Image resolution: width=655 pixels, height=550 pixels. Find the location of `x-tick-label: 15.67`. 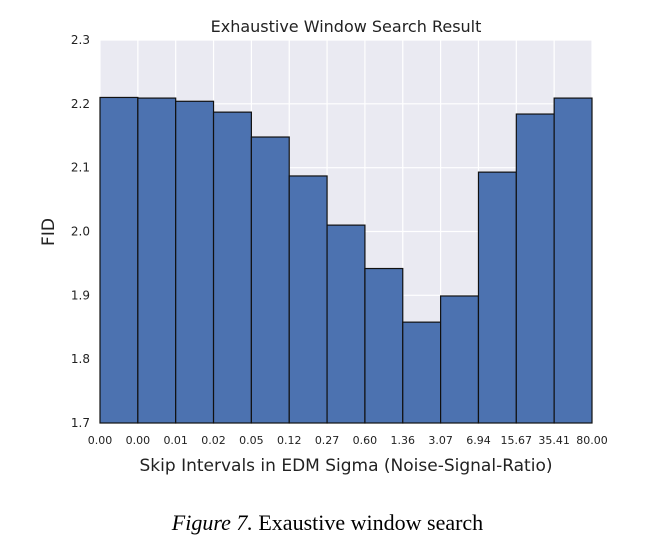

x-tick-label: 15.67 is located at coordinates (517, 440).